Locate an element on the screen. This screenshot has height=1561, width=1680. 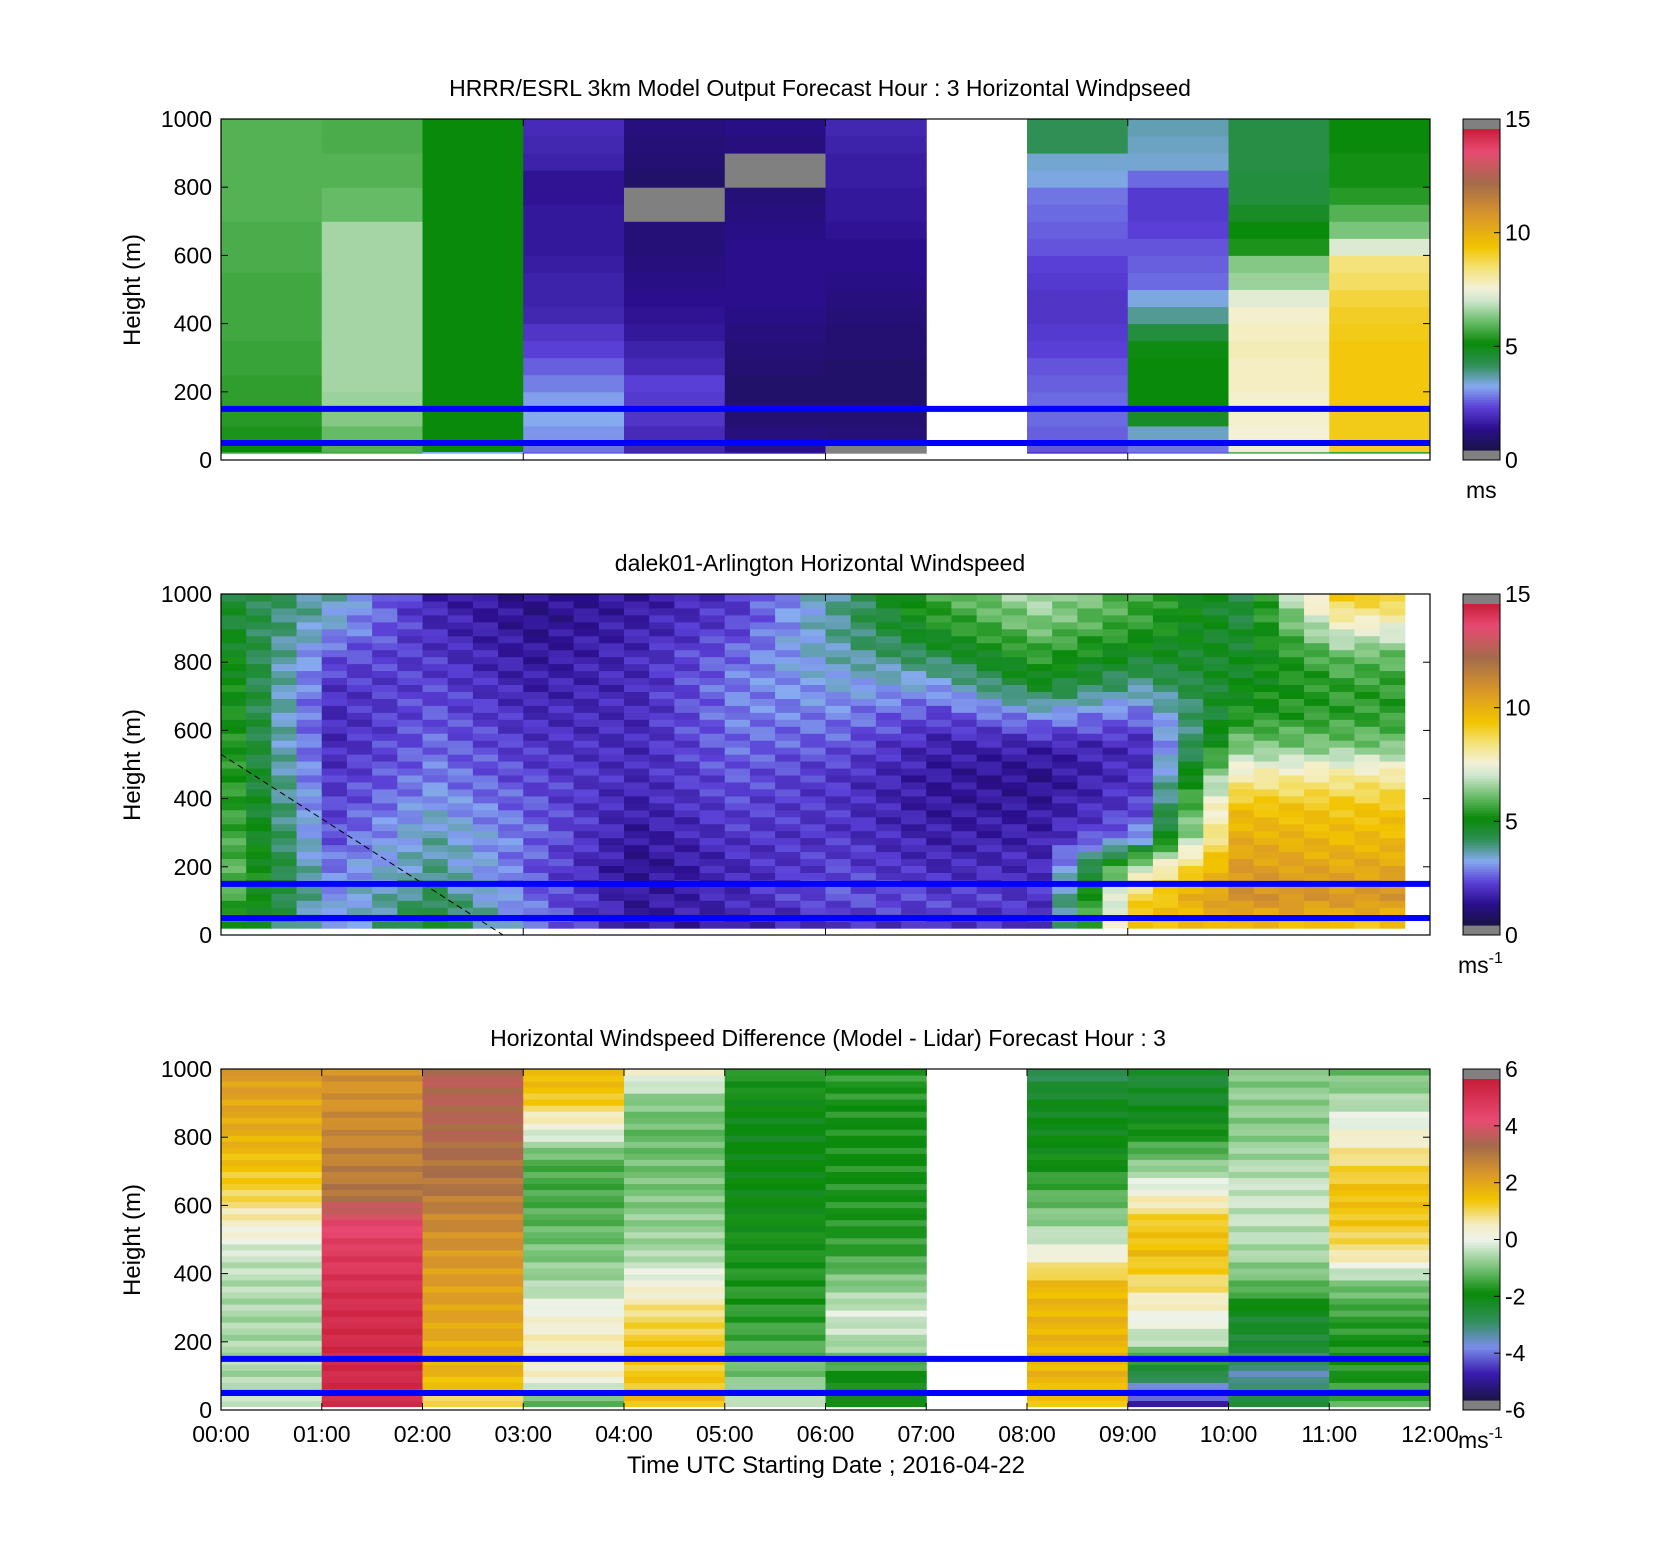
x-tick-label: 11:00 is located at coordinates (1329, 1434).